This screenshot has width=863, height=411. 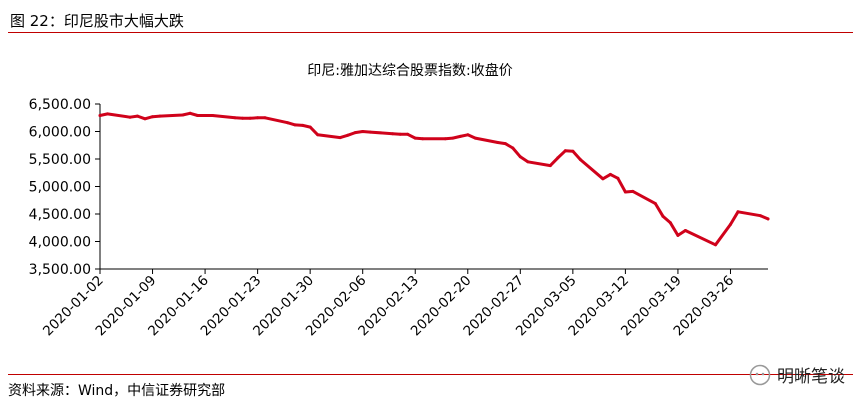 What do you see at coordinates (60, 160) in the screenshot?
I see `y-tick-label: 5,500.00` at bounding box center [60, 160].